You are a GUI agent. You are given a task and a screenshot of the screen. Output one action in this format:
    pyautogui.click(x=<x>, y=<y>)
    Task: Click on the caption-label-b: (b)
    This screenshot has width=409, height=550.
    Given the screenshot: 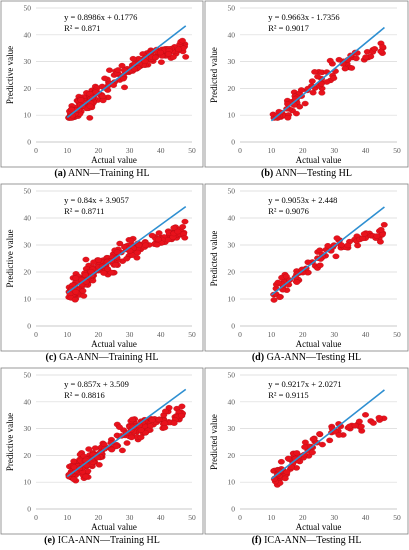 What is the action you would take?
    pyautogui.click(x=267, y=173)
    